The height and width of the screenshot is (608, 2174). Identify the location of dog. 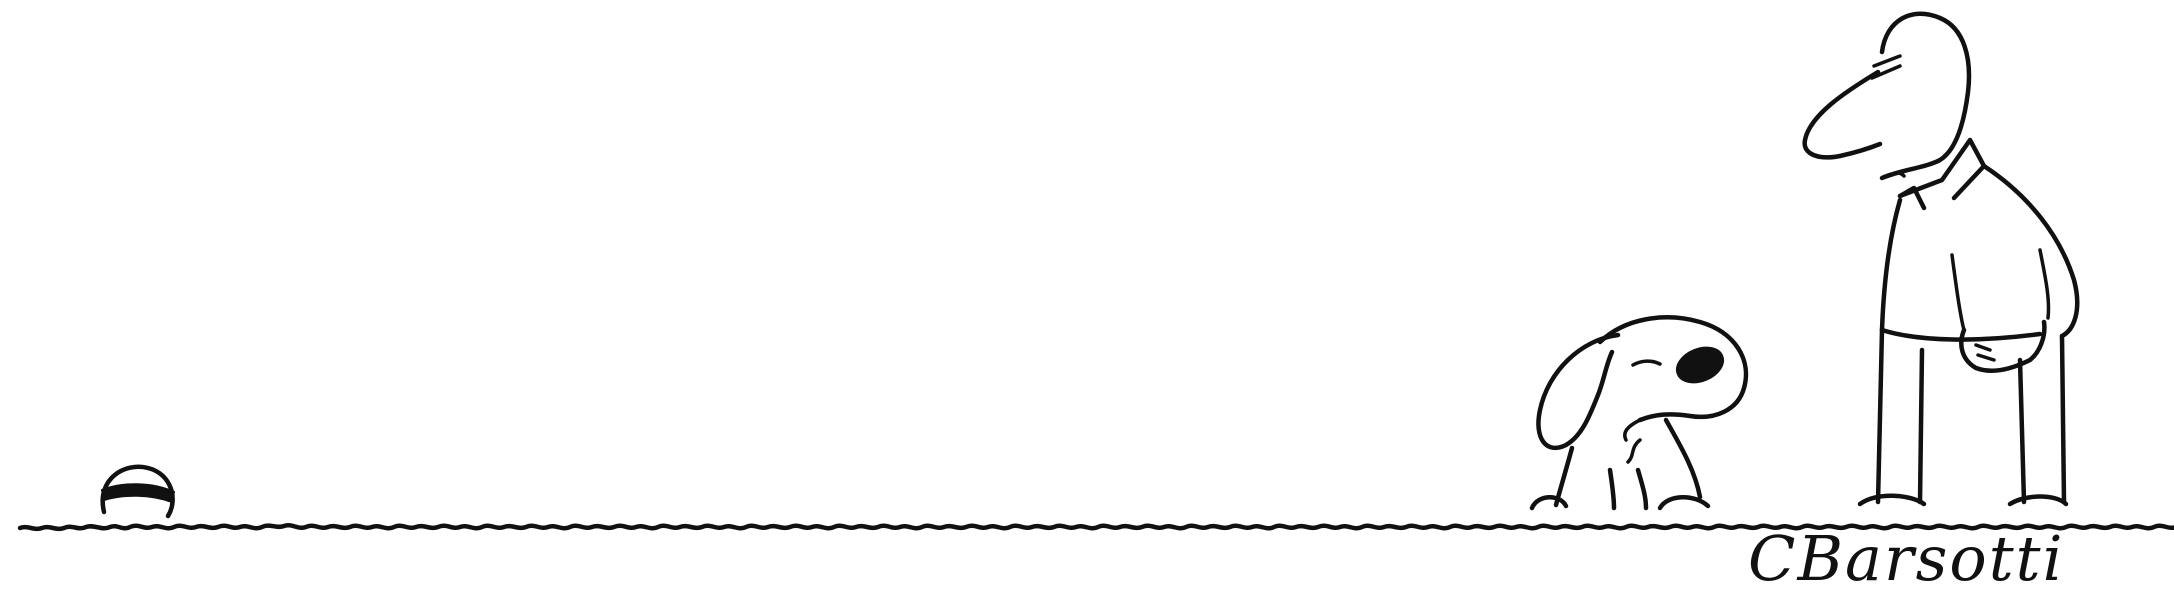
(1639, 413).